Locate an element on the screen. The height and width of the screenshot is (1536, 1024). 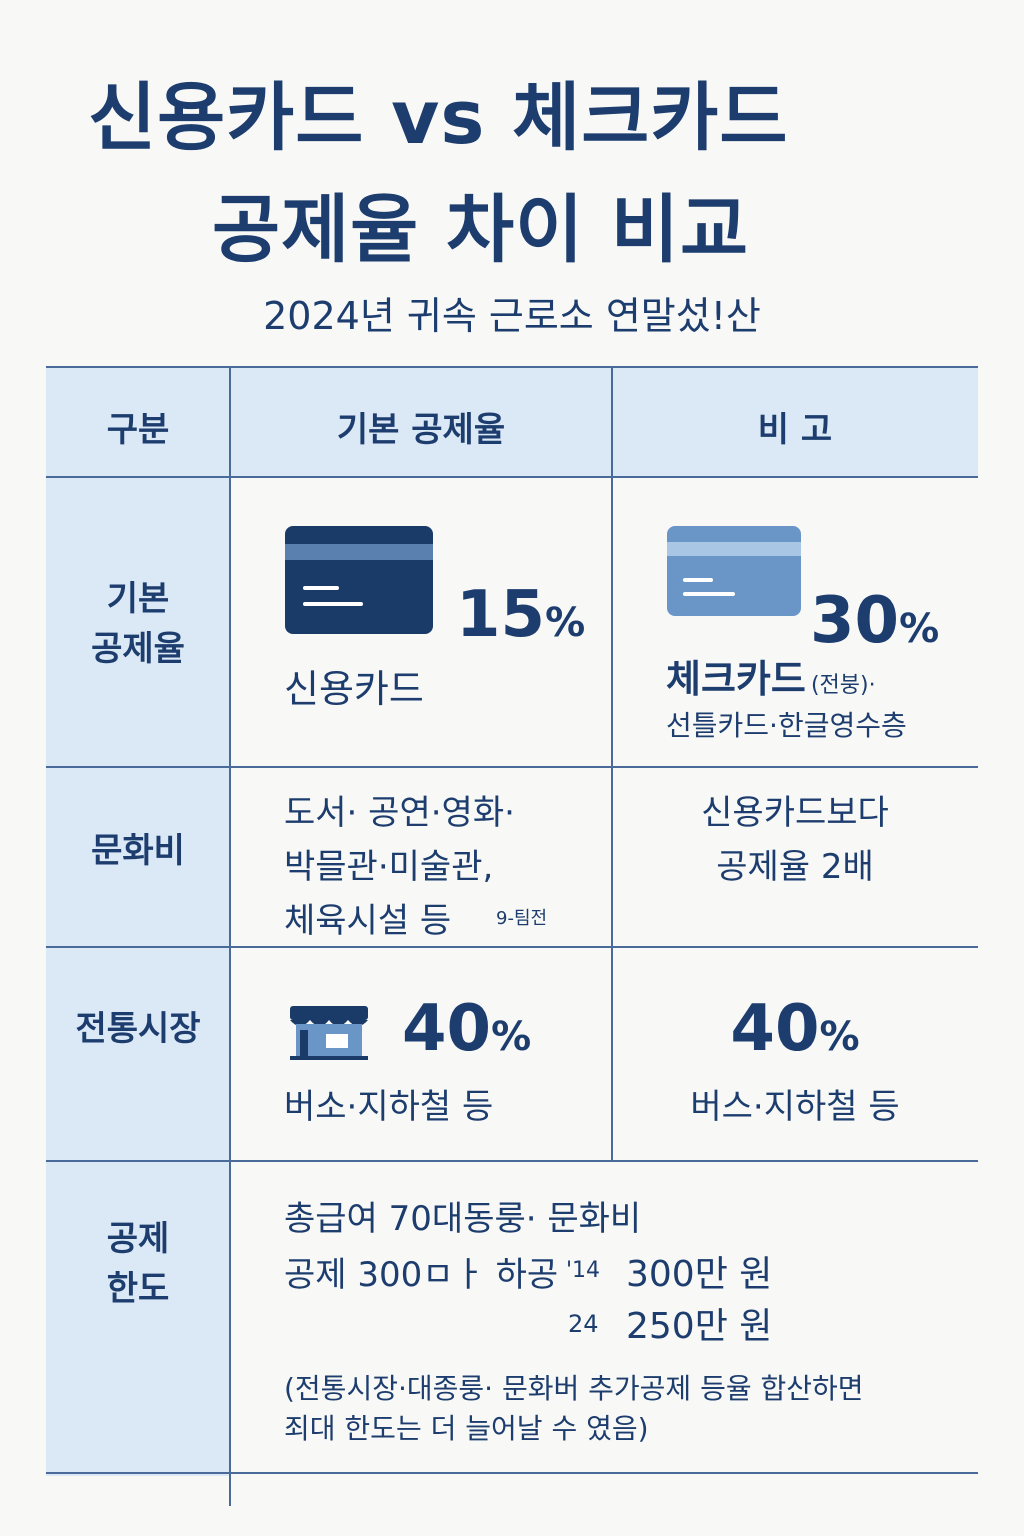
subtitle: 2024년 귀속 근로소 연말섰!산 is located at coordinates (512, 316).